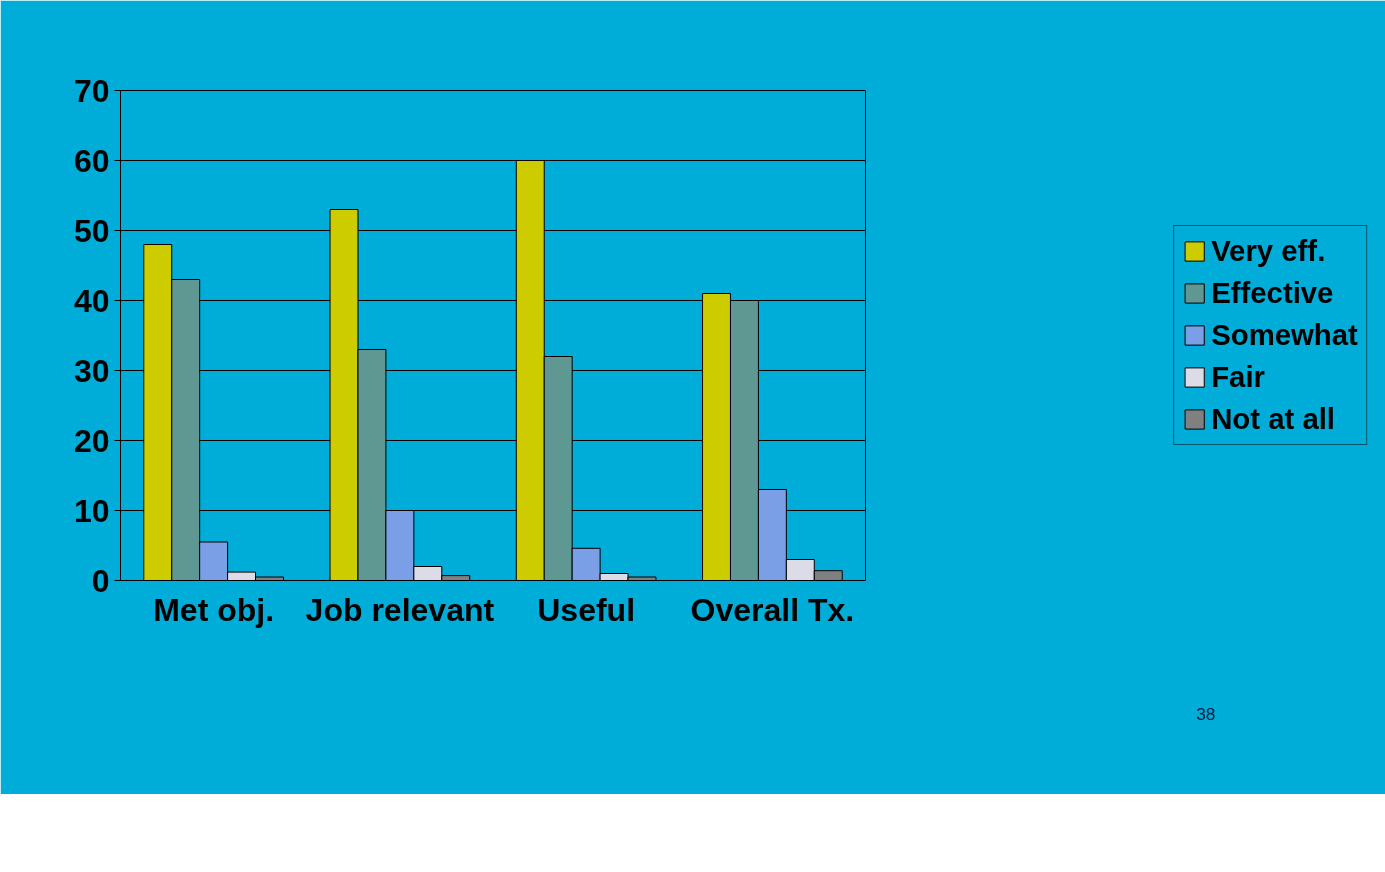  What do you see at coordinates (100, 580) in the screenshot?
I see `y-tick-label: 0` at bounding box center [100, 580].